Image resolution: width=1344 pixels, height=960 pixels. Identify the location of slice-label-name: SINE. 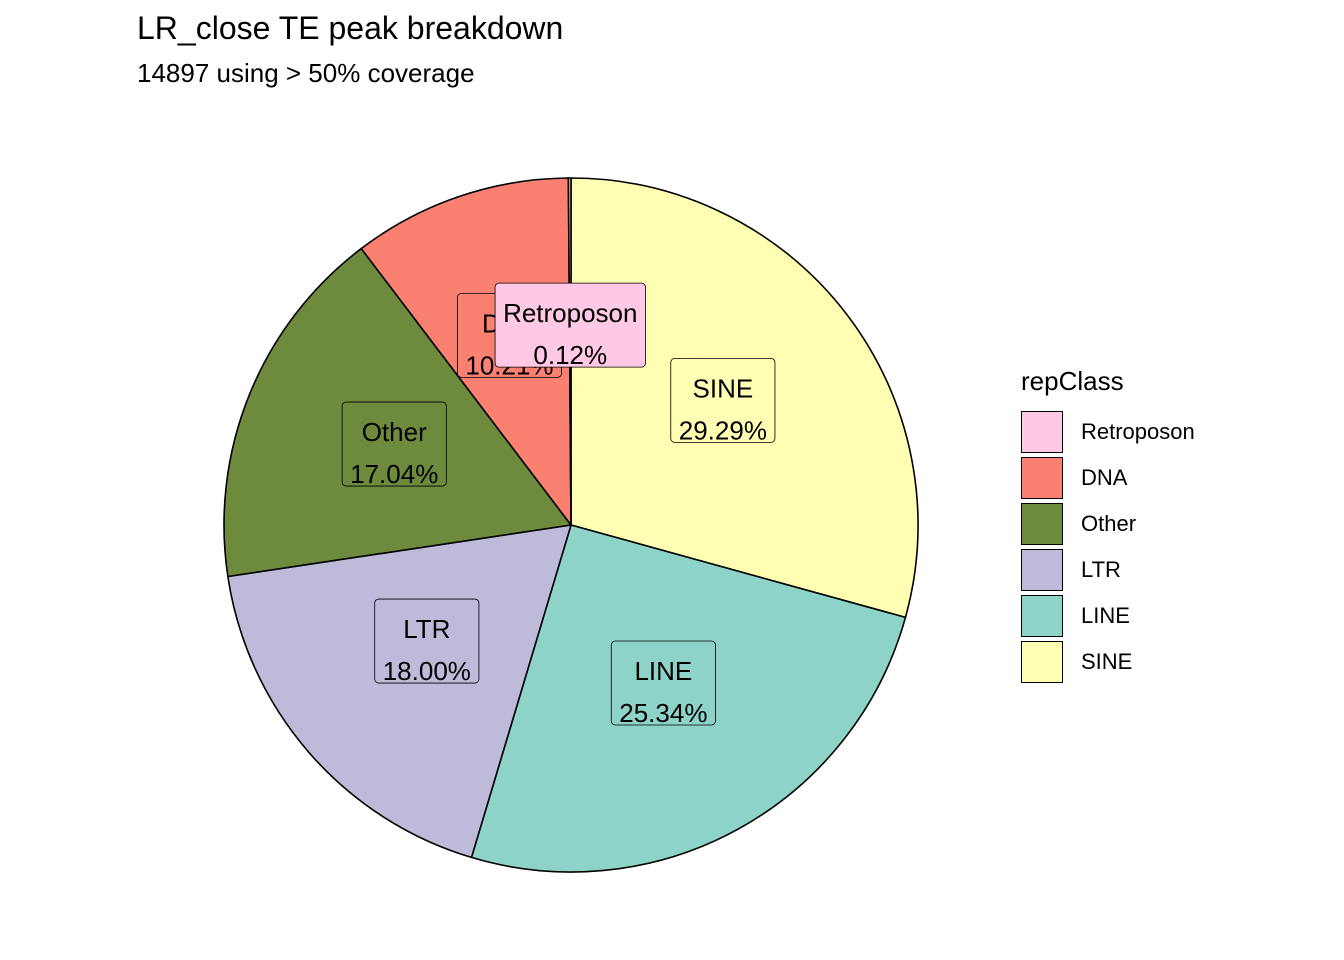
(723, 388).